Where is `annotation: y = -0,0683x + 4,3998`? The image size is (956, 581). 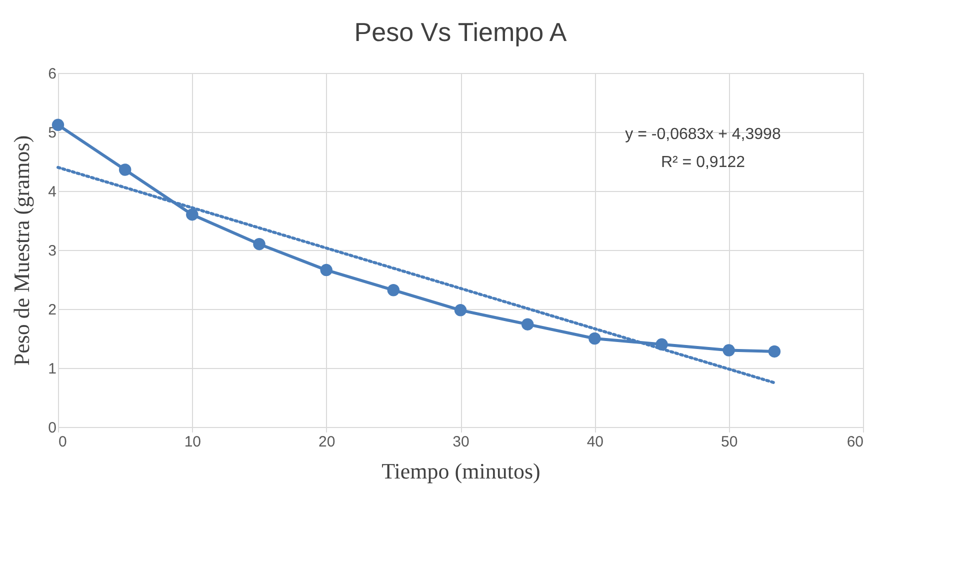
annotation: y = -0,0683x + 4,3998 is located at coordinates (703, 134).